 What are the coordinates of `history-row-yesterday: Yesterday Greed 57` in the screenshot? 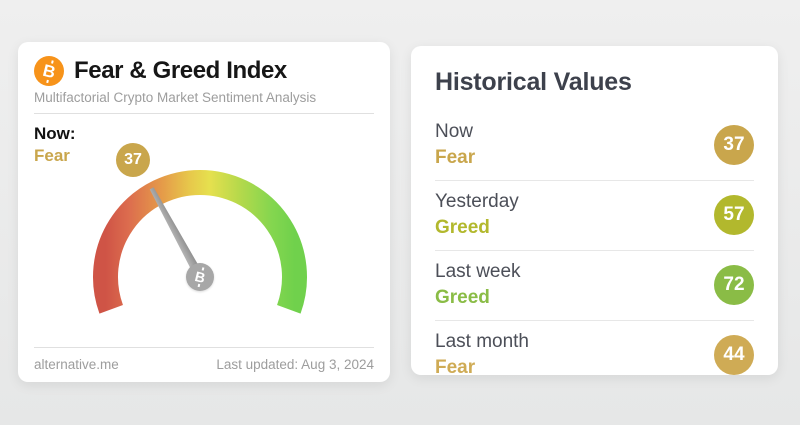 It's located at (594, 215).